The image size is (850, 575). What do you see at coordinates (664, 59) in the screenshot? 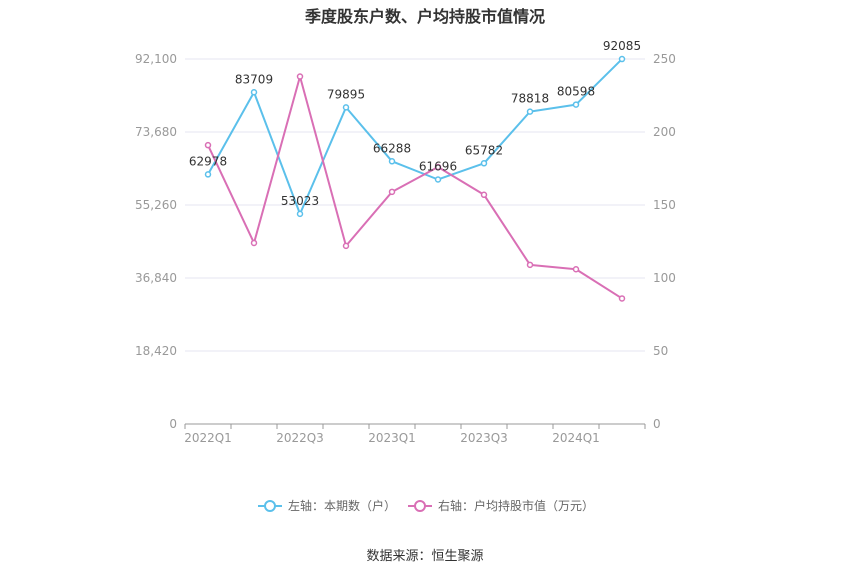
I see `right-y-tick-label: 250` at bounding box center [664, 59].